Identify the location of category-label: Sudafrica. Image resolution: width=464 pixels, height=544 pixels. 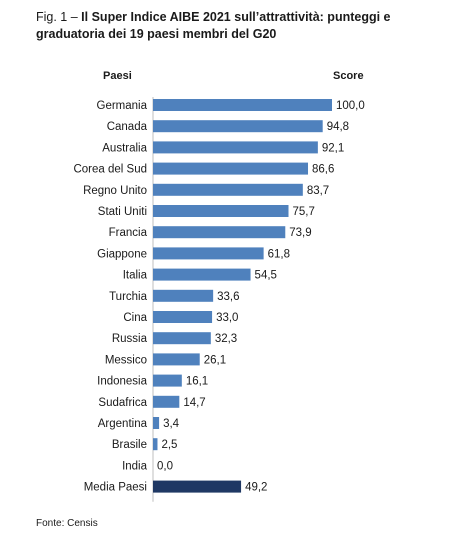
(122, 403).